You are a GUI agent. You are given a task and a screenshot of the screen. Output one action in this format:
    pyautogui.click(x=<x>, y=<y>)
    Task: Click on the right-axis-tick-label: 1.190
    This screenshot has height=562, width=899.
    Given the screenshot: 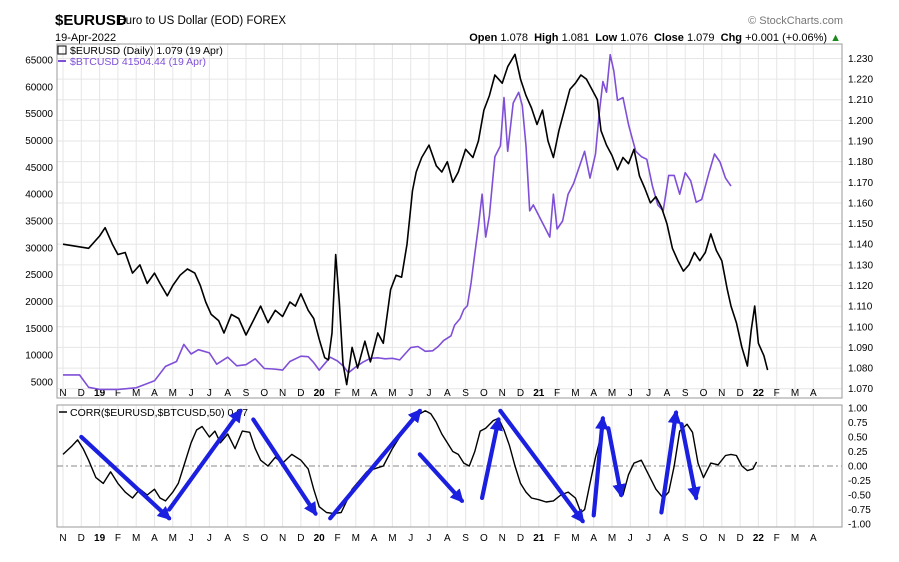 What is the action you would take?
    pyautogui.click(x=860, y=142)
    